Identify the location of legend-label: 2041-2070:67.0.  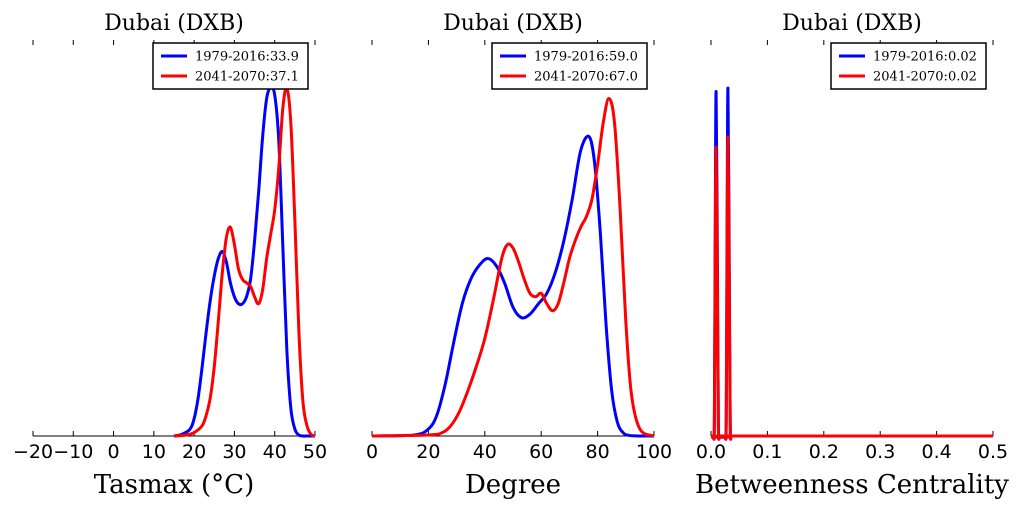
(586, 77).